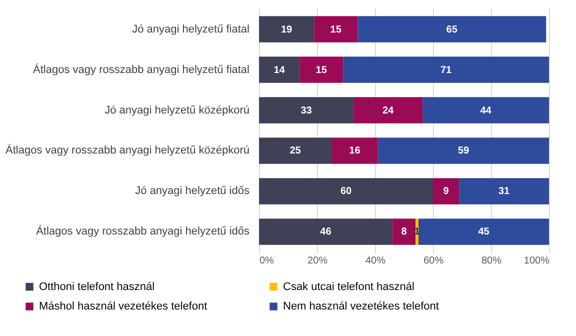 This screenshot has height=336, width=576. What do you see at coordinates (97, 286) in the screenshot?
I see `legend-label: Otthoni telefont használ` at bounding box center [97, 286].